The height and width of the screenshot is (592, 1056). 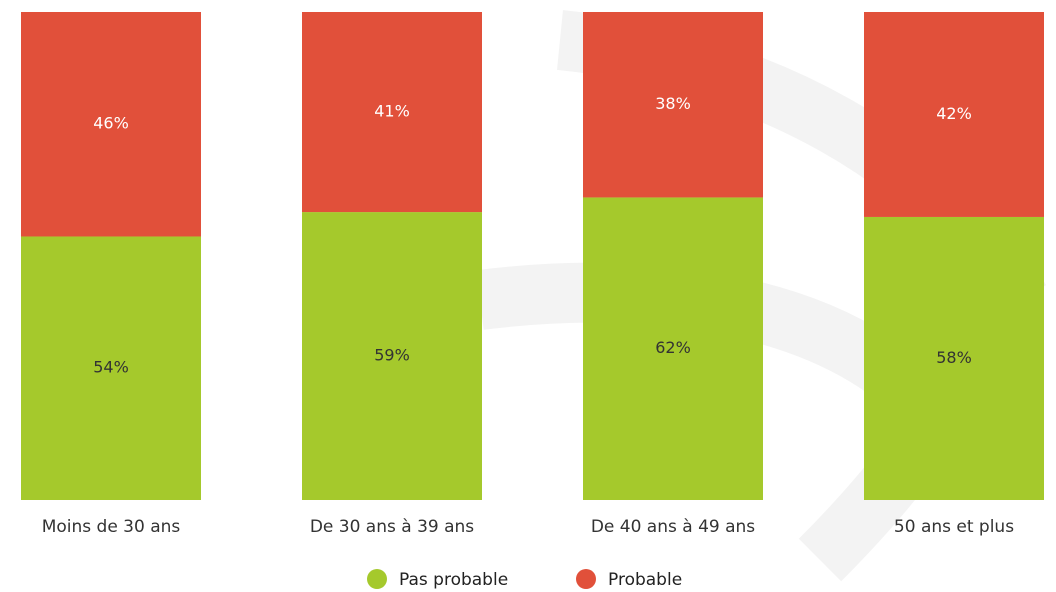 What do you see at coordinates (111, 527) in the screenshot?
I see `x-tick-label: Moins de 30 ans` at bounding box center [111, 527].